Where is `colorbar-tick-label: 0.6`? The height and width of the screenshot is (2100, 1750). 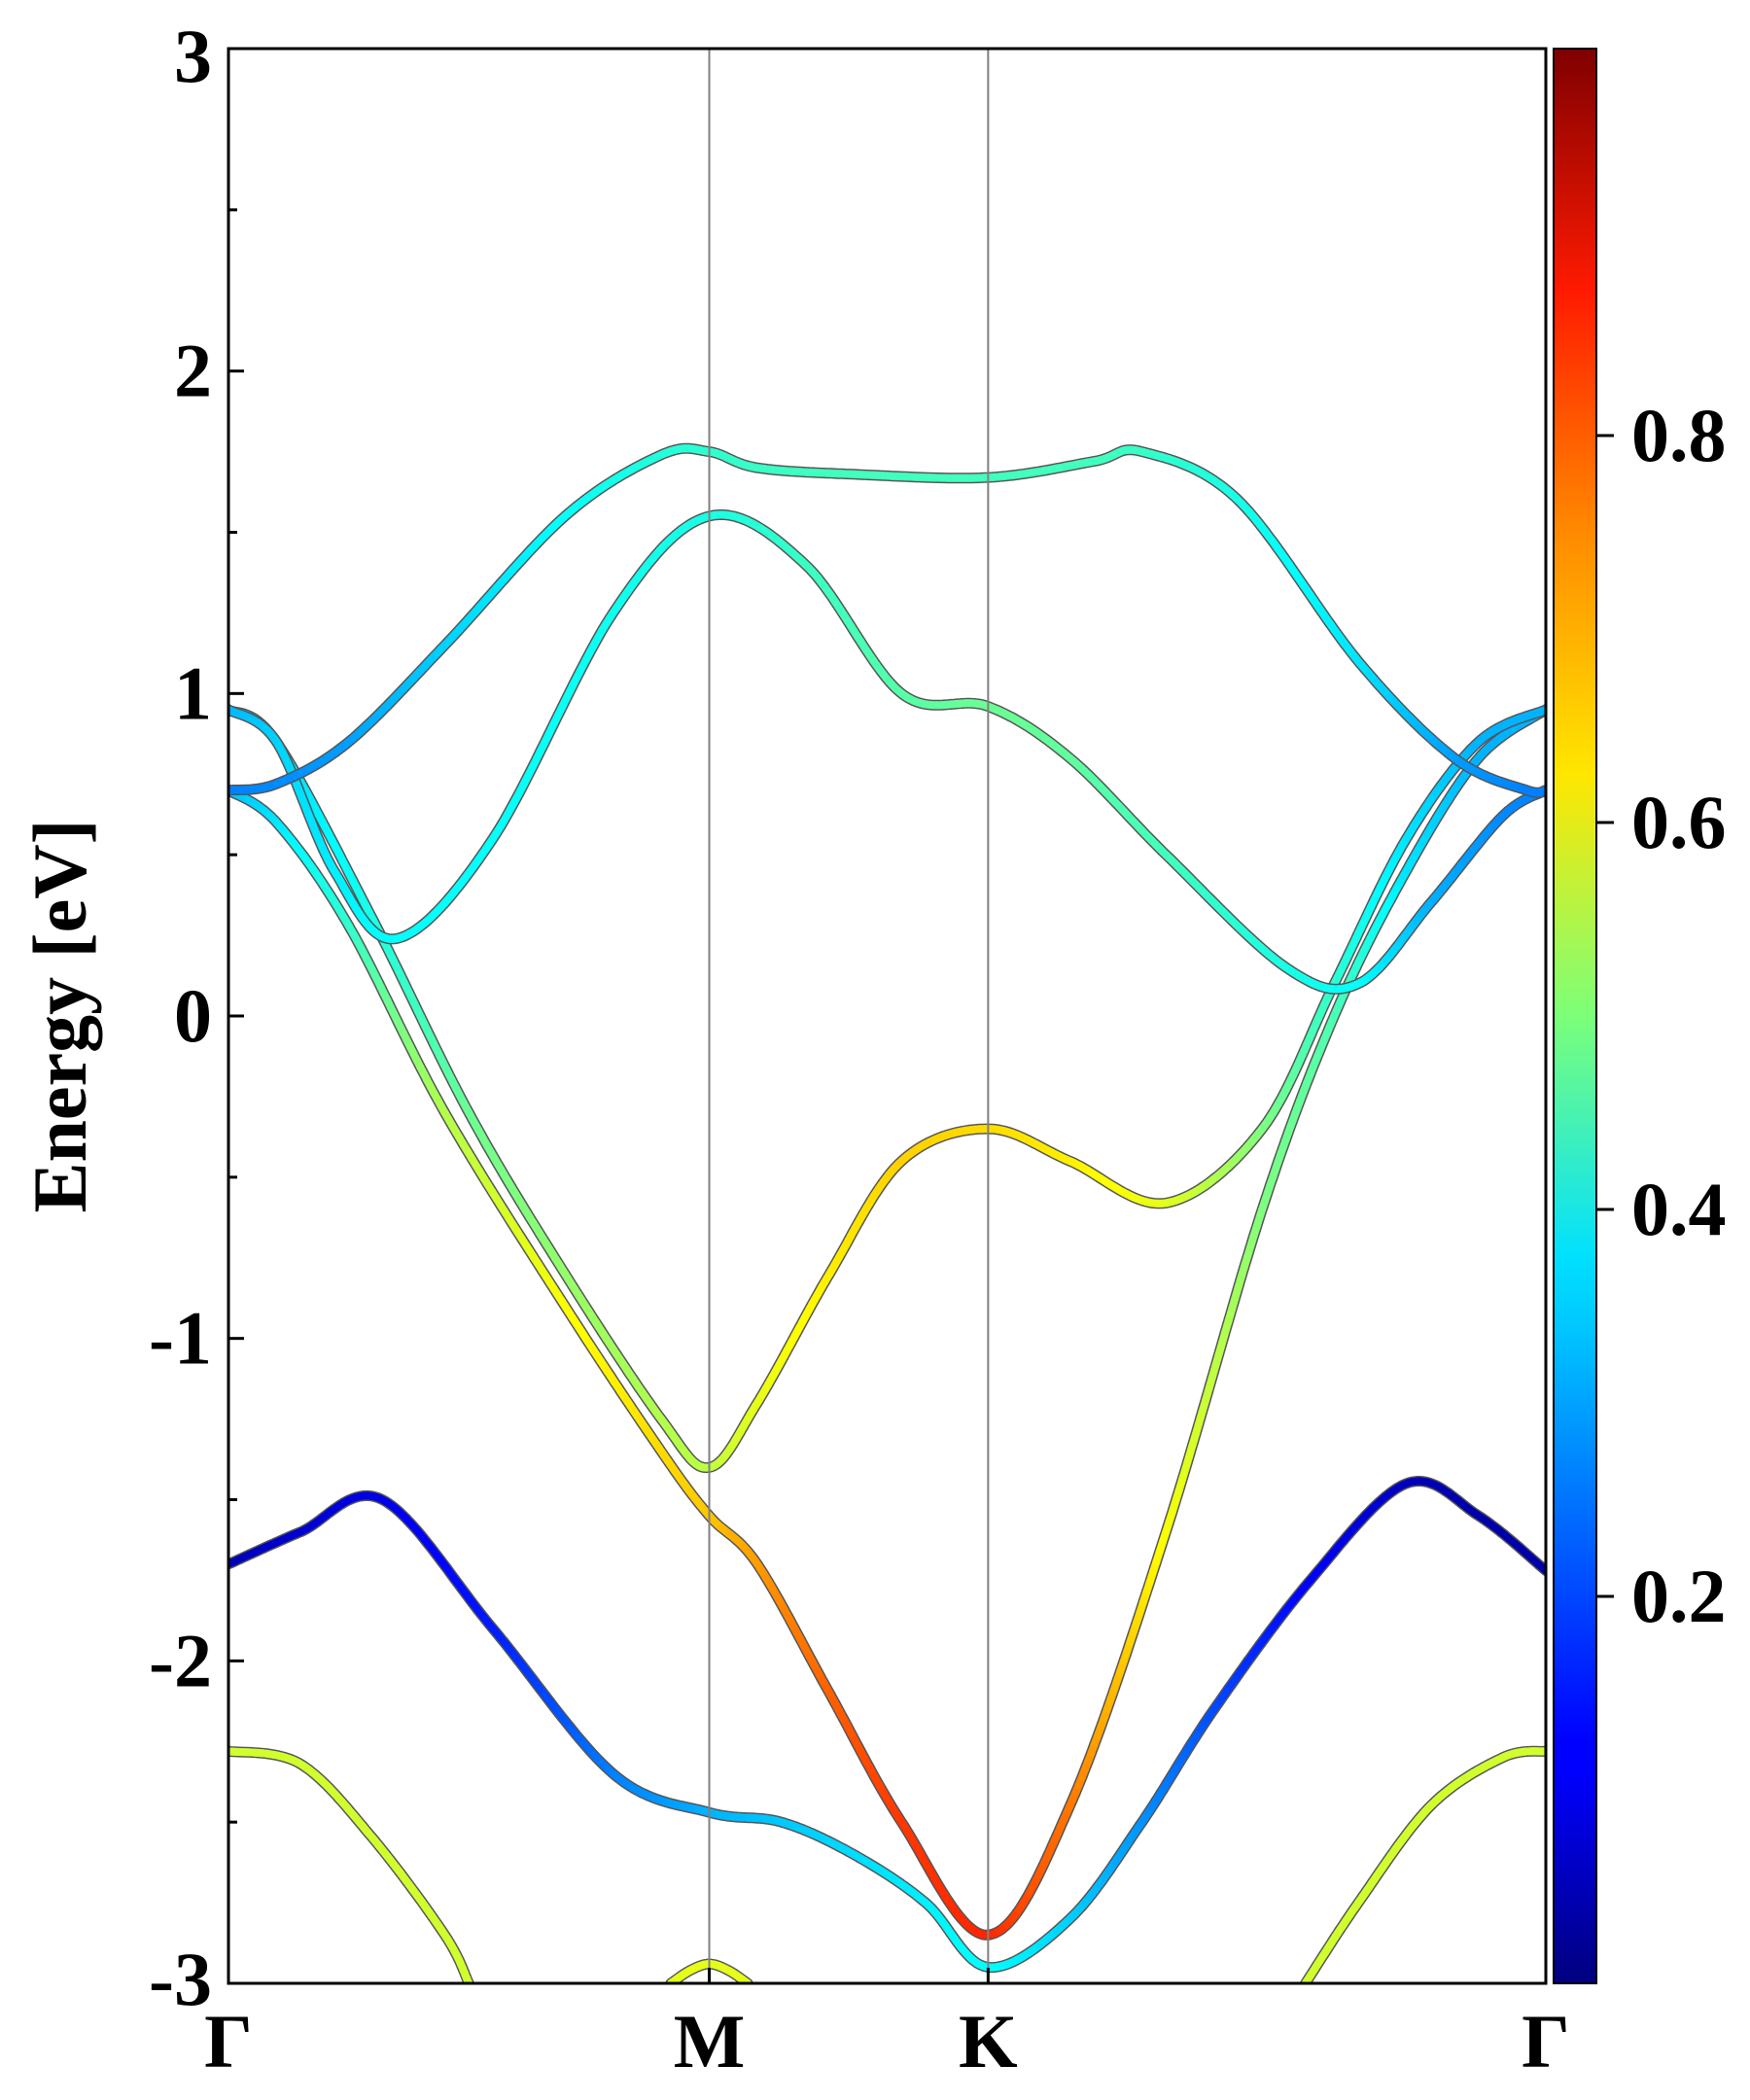 colorbar-tick-label: 0.6 is located at coordinates (1679, 822).